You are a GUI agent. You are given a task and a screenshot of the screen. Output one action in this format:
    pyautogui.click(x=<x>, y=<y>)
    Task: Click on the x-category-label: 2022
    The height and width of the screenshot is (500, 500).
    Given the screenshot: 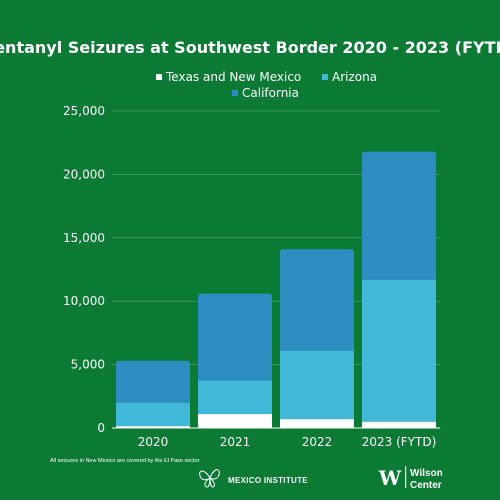 What is the action you would take?
    pyautogui.click(x=317, y=442)
    